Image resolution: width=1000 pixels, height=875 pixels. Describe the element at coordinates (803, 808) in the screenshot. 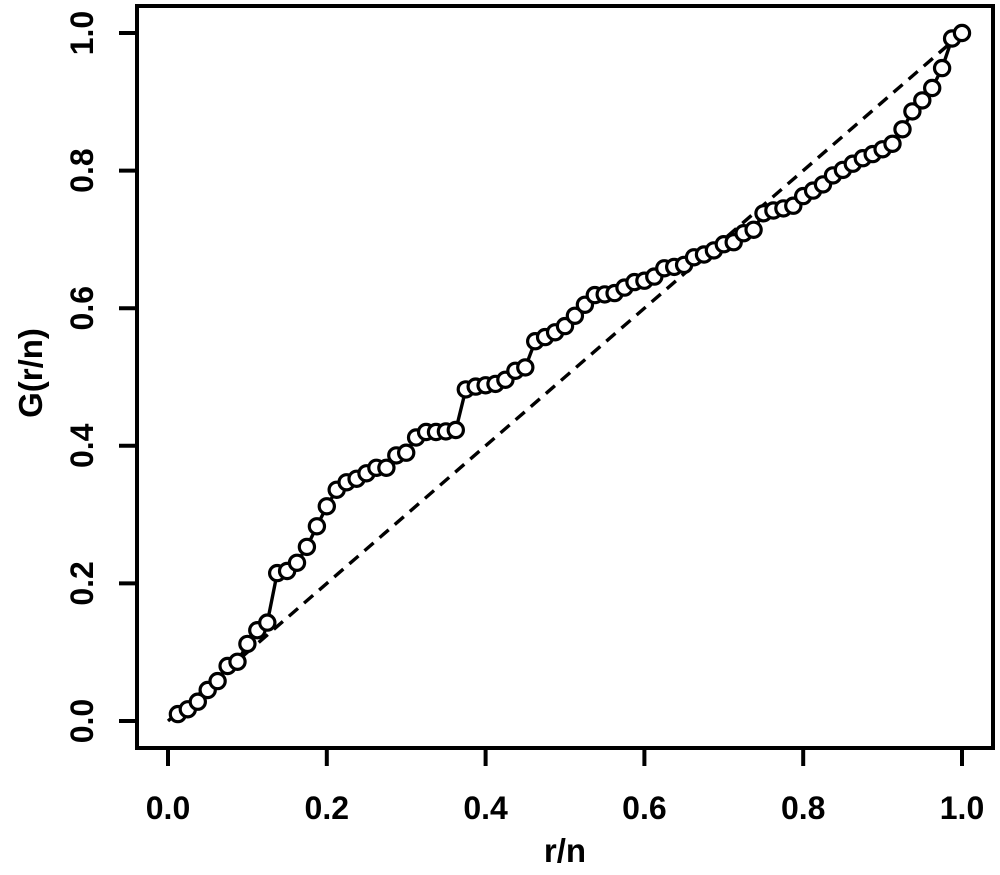

I see `x-tick-label: 0.8` at that location.